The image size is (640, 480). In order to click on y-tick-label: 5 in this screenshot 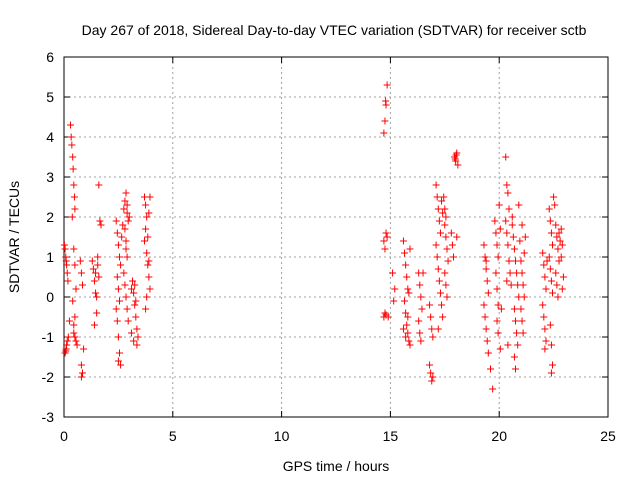, I will do `click(50, 97)`.